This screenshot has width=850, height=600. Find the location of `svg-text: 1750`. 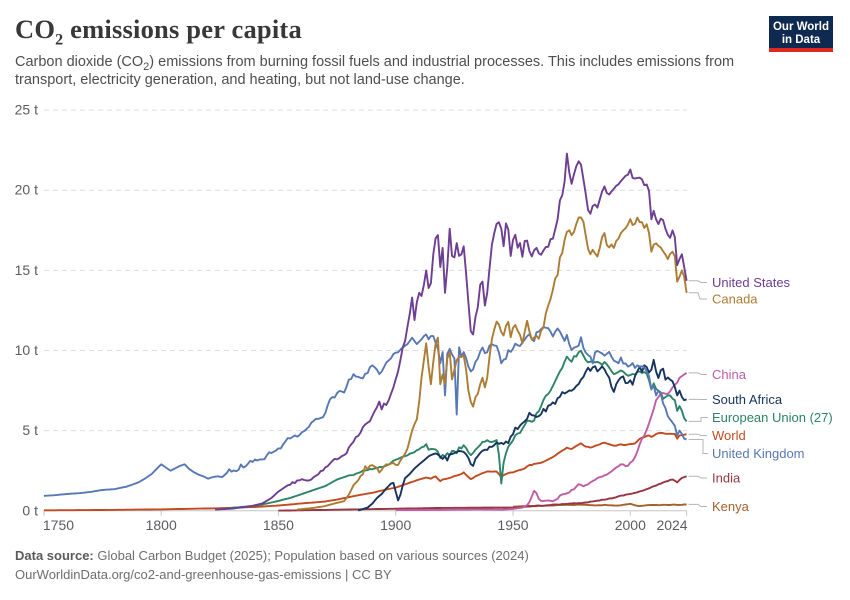

svg-text: 1750 is located at coordinates (58, 525).